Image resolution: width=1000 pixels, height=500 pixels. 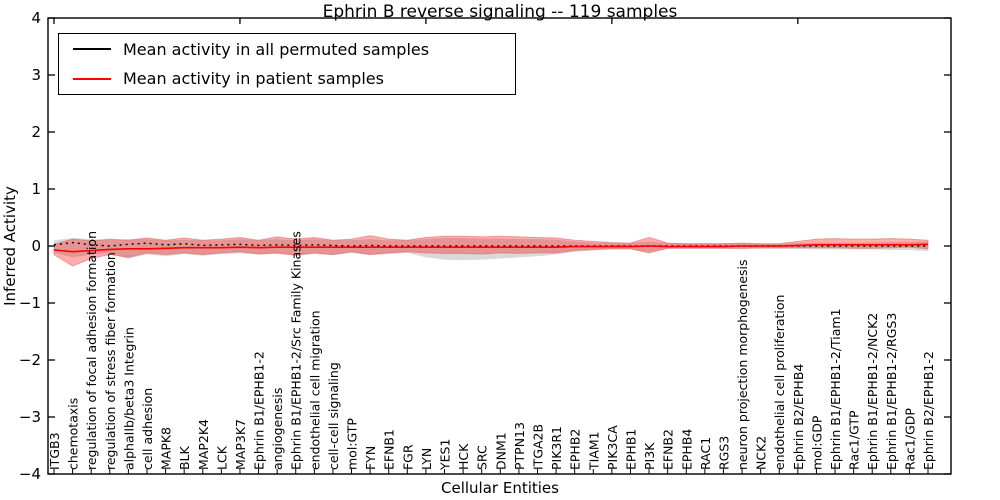 I want to click on x-category-label: SRC, so click(x=482, y=457).